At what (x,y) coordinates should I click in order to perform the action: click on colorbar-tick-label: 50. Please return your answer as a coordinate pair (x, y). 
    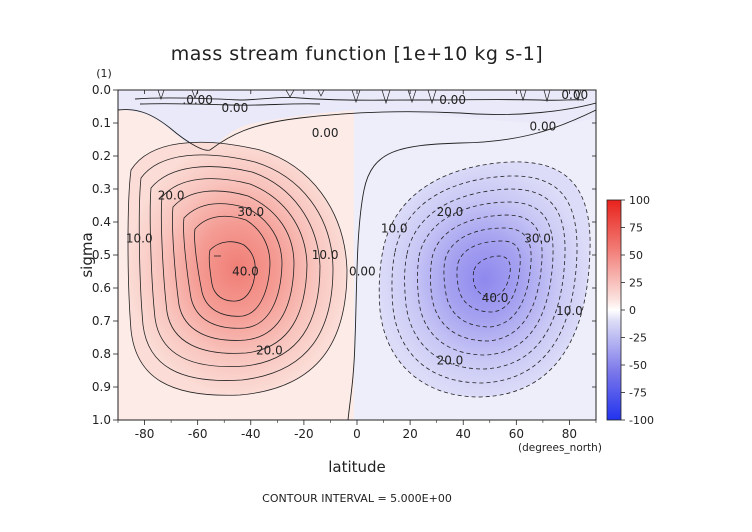
    Looking at the image, I should click on (636, 255).